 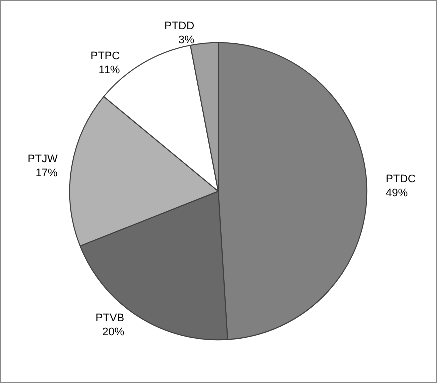 What do you see at coordinates (113, 332) in the screenshot?
I see `data-label: 20%` at bounding box center [113, 332].